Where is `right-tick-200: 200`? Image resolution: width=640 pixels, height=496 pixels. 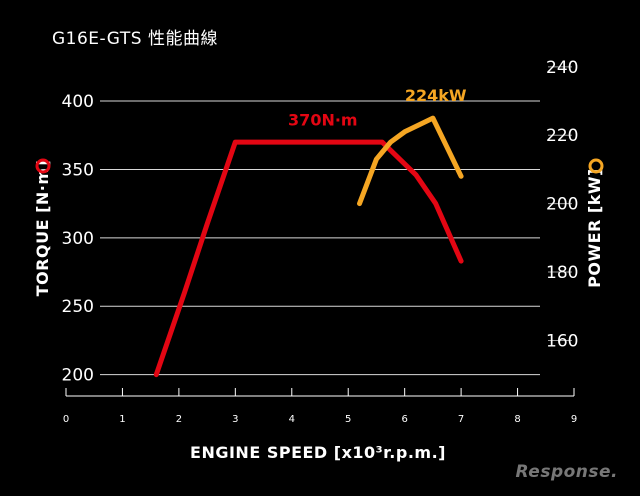 right-tick-200: 200 is located at coordinates (562, 205).